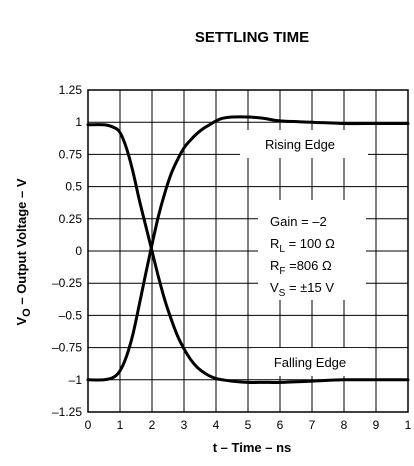  Describe the element at coordinates (76, 380) in the screenshot. I see `y-tick-label: –1` at that location.